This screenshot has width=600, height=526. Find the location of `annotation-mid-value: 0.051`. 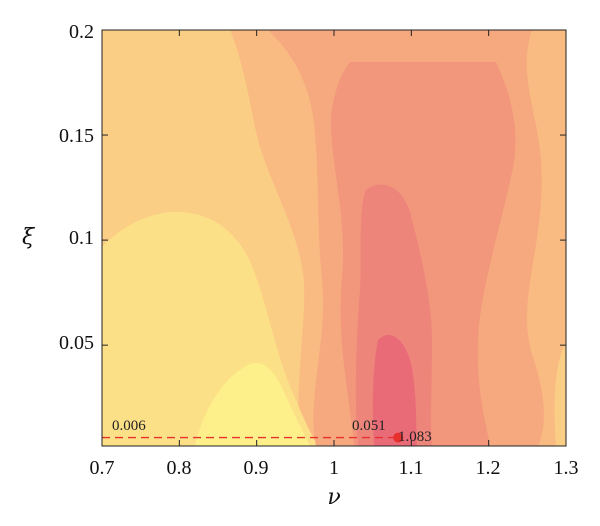

annotation-mid-value: 0.051 is located at coordinates (369, 426).